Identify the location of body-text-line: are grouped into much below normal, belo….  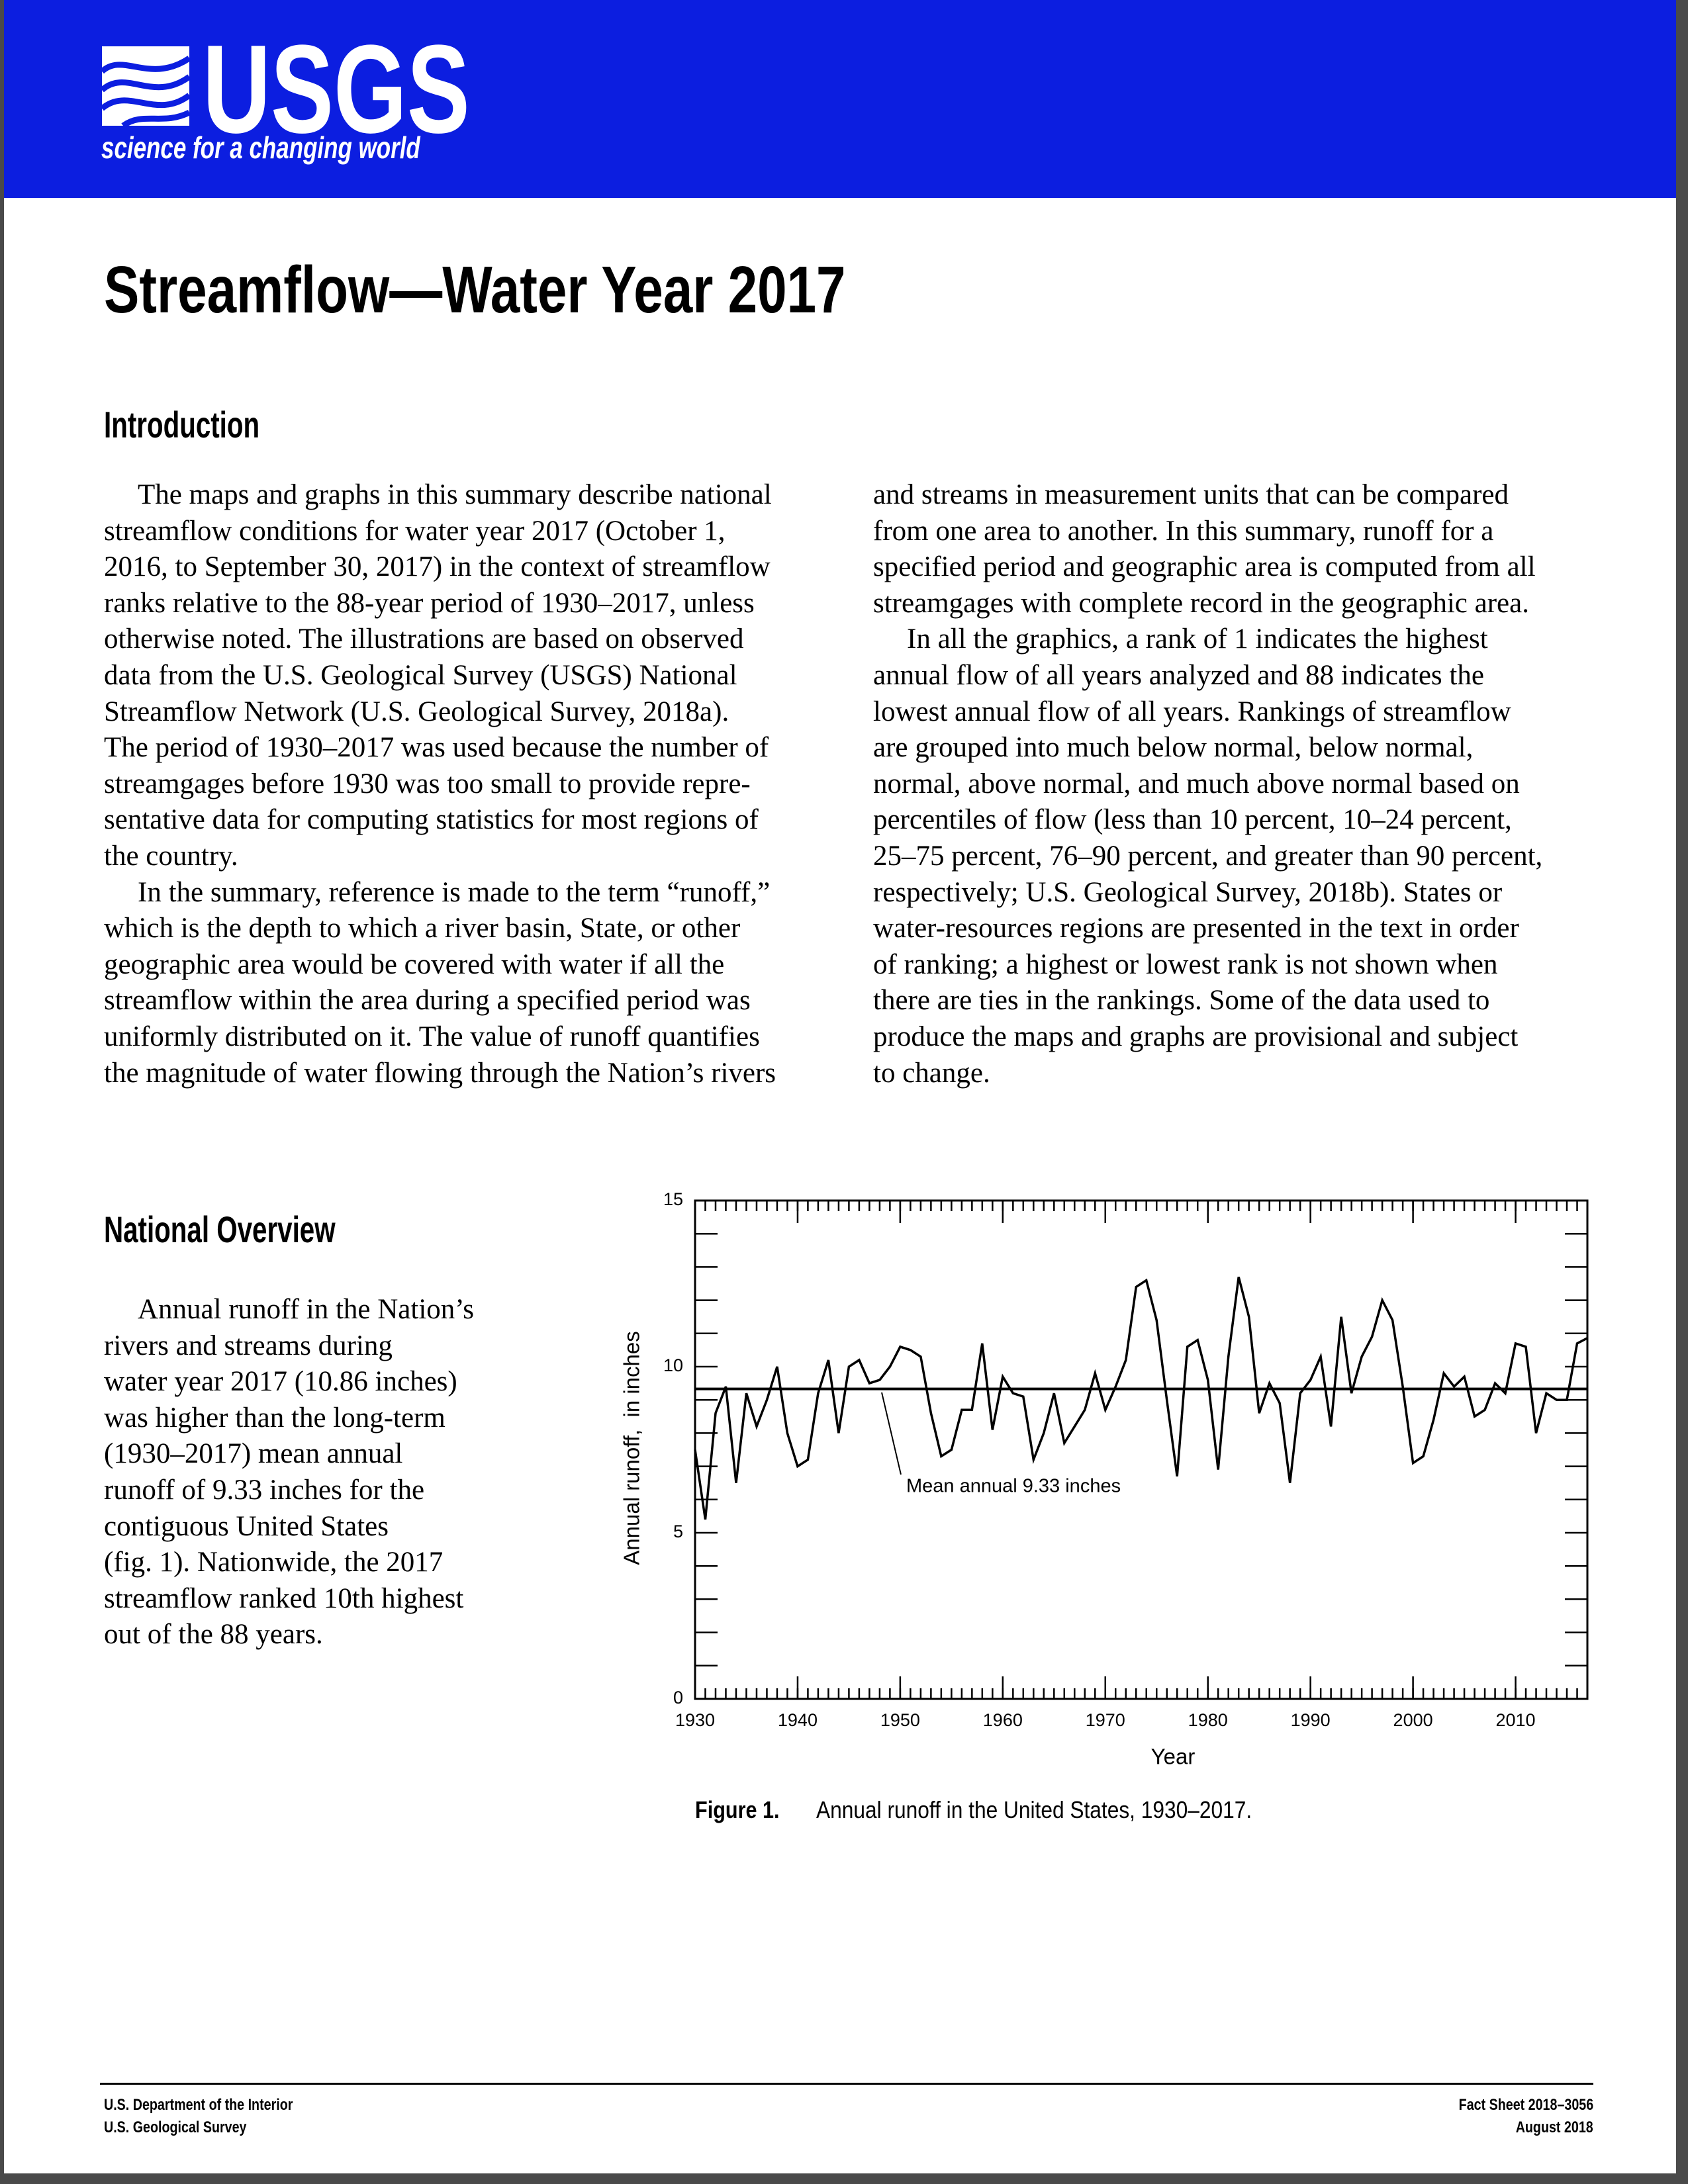
(1173, 748).